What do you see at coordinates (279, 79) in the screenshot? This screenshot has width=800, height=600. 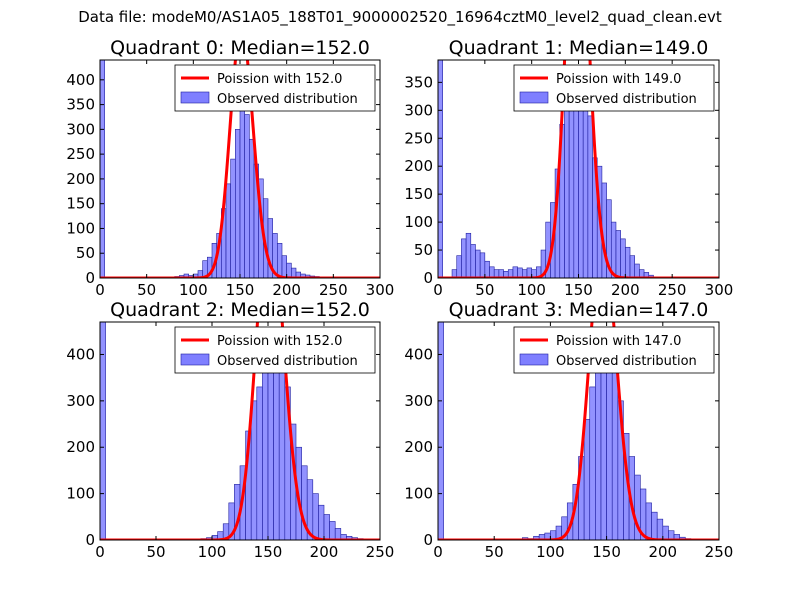 I see `legend-line-label: Poission with 152.0` at bounding box center [279, 79].